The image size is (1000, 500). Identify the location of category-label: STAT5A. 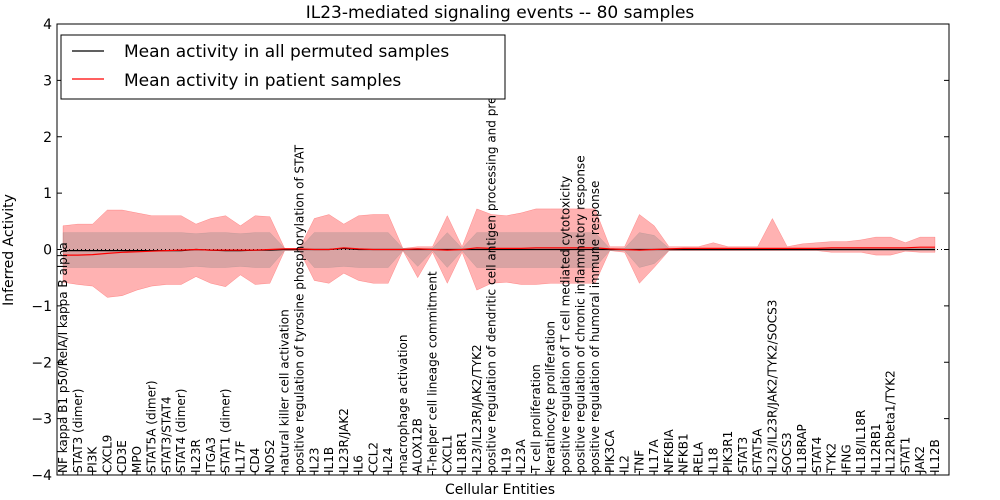
(758, 450).